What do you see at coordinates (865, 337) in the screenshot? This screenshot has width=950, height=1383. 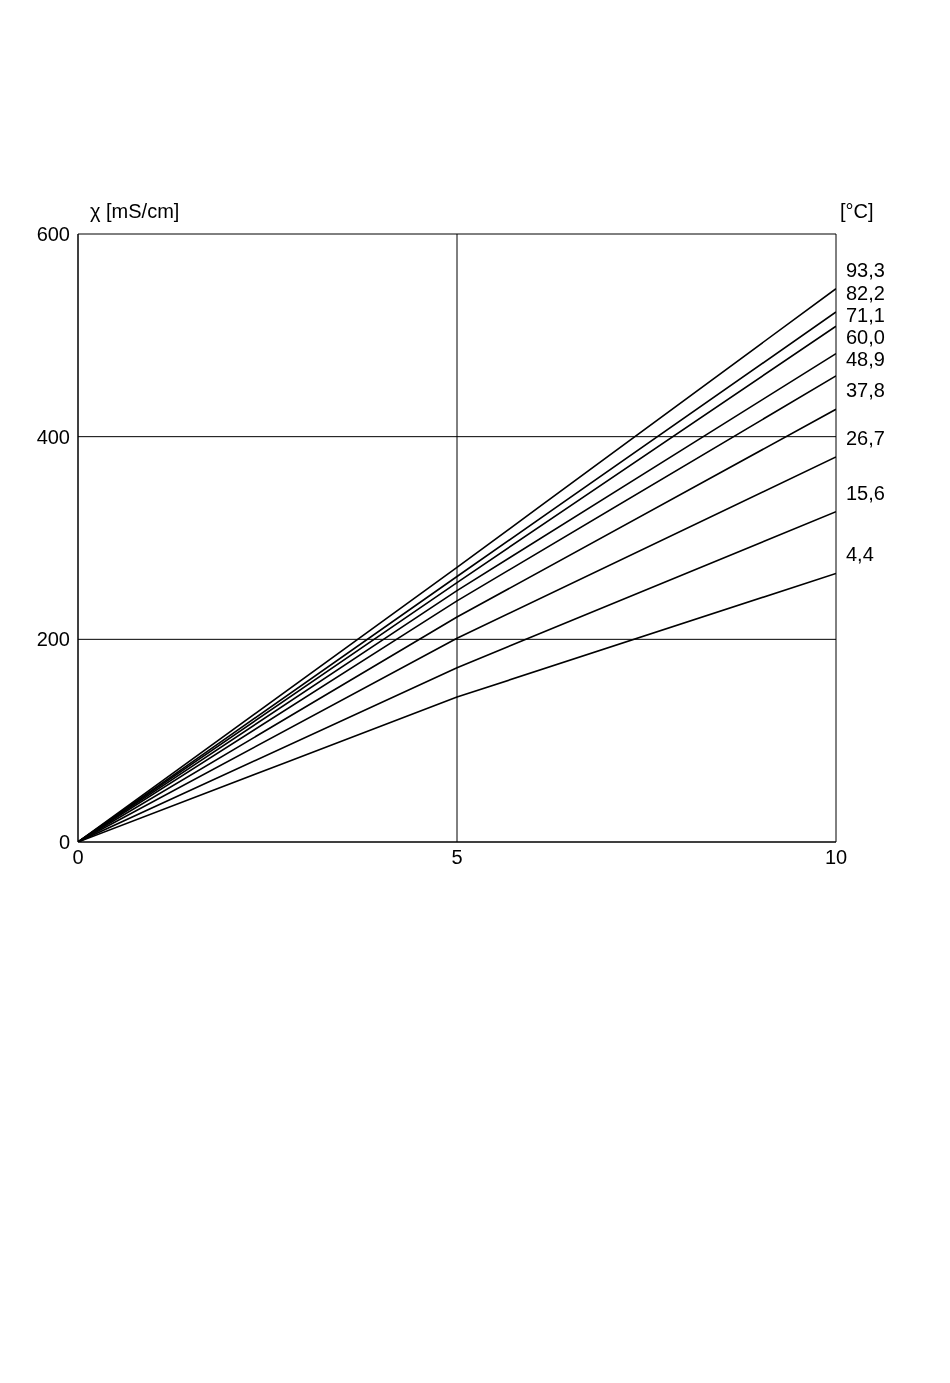 I see `series-label: 60,0` at bounding box center [865, 337].